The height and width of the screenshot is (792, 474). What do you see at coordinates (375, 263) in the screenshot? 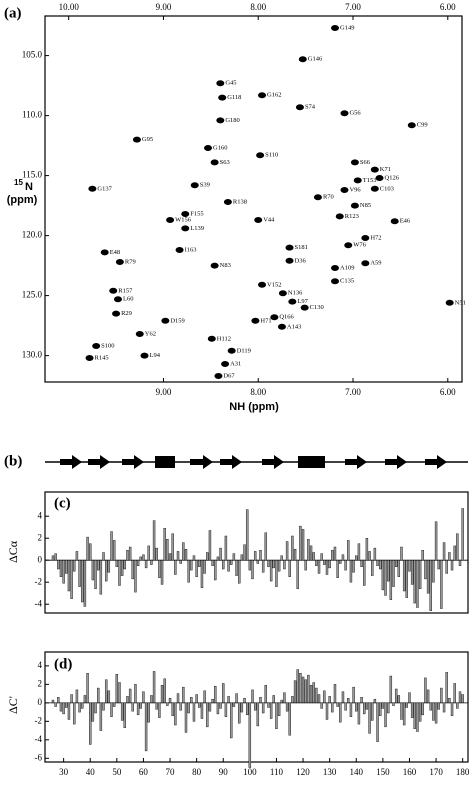
I see `peak-label: A59` at bounding box center [375, 263].